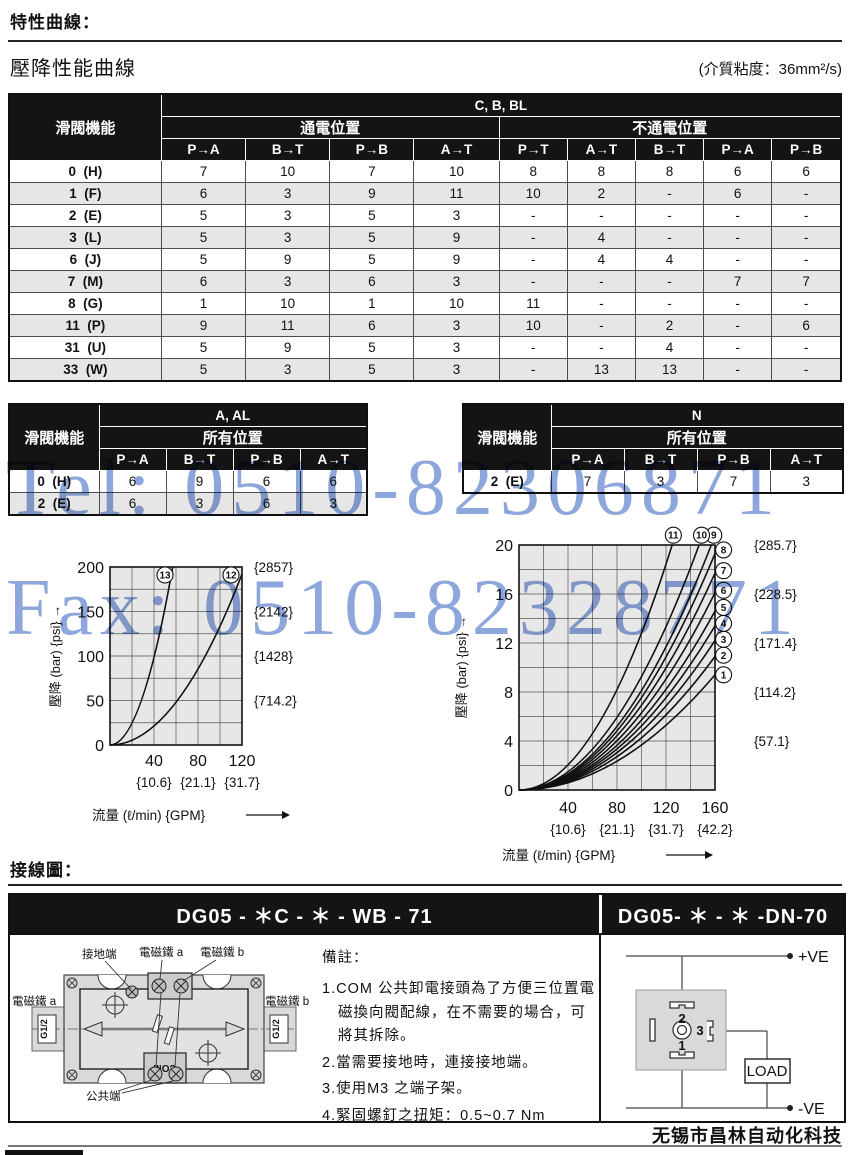 This screenshot has width=850, height=1155. Describe the element at coordinates (85, 281) in the screenshot. I see `spool-function-cell: 7 (M)` at that location.